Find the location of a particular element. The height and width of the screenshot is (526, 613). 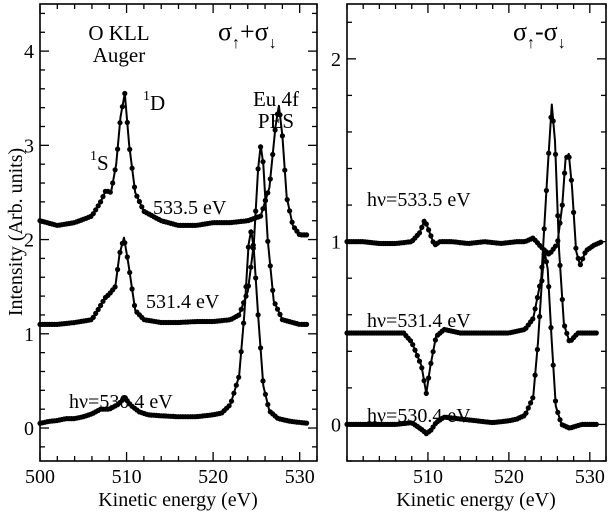

right-x-axis-label: Kinetic energy (eV) is located at coordinates (476, 500).